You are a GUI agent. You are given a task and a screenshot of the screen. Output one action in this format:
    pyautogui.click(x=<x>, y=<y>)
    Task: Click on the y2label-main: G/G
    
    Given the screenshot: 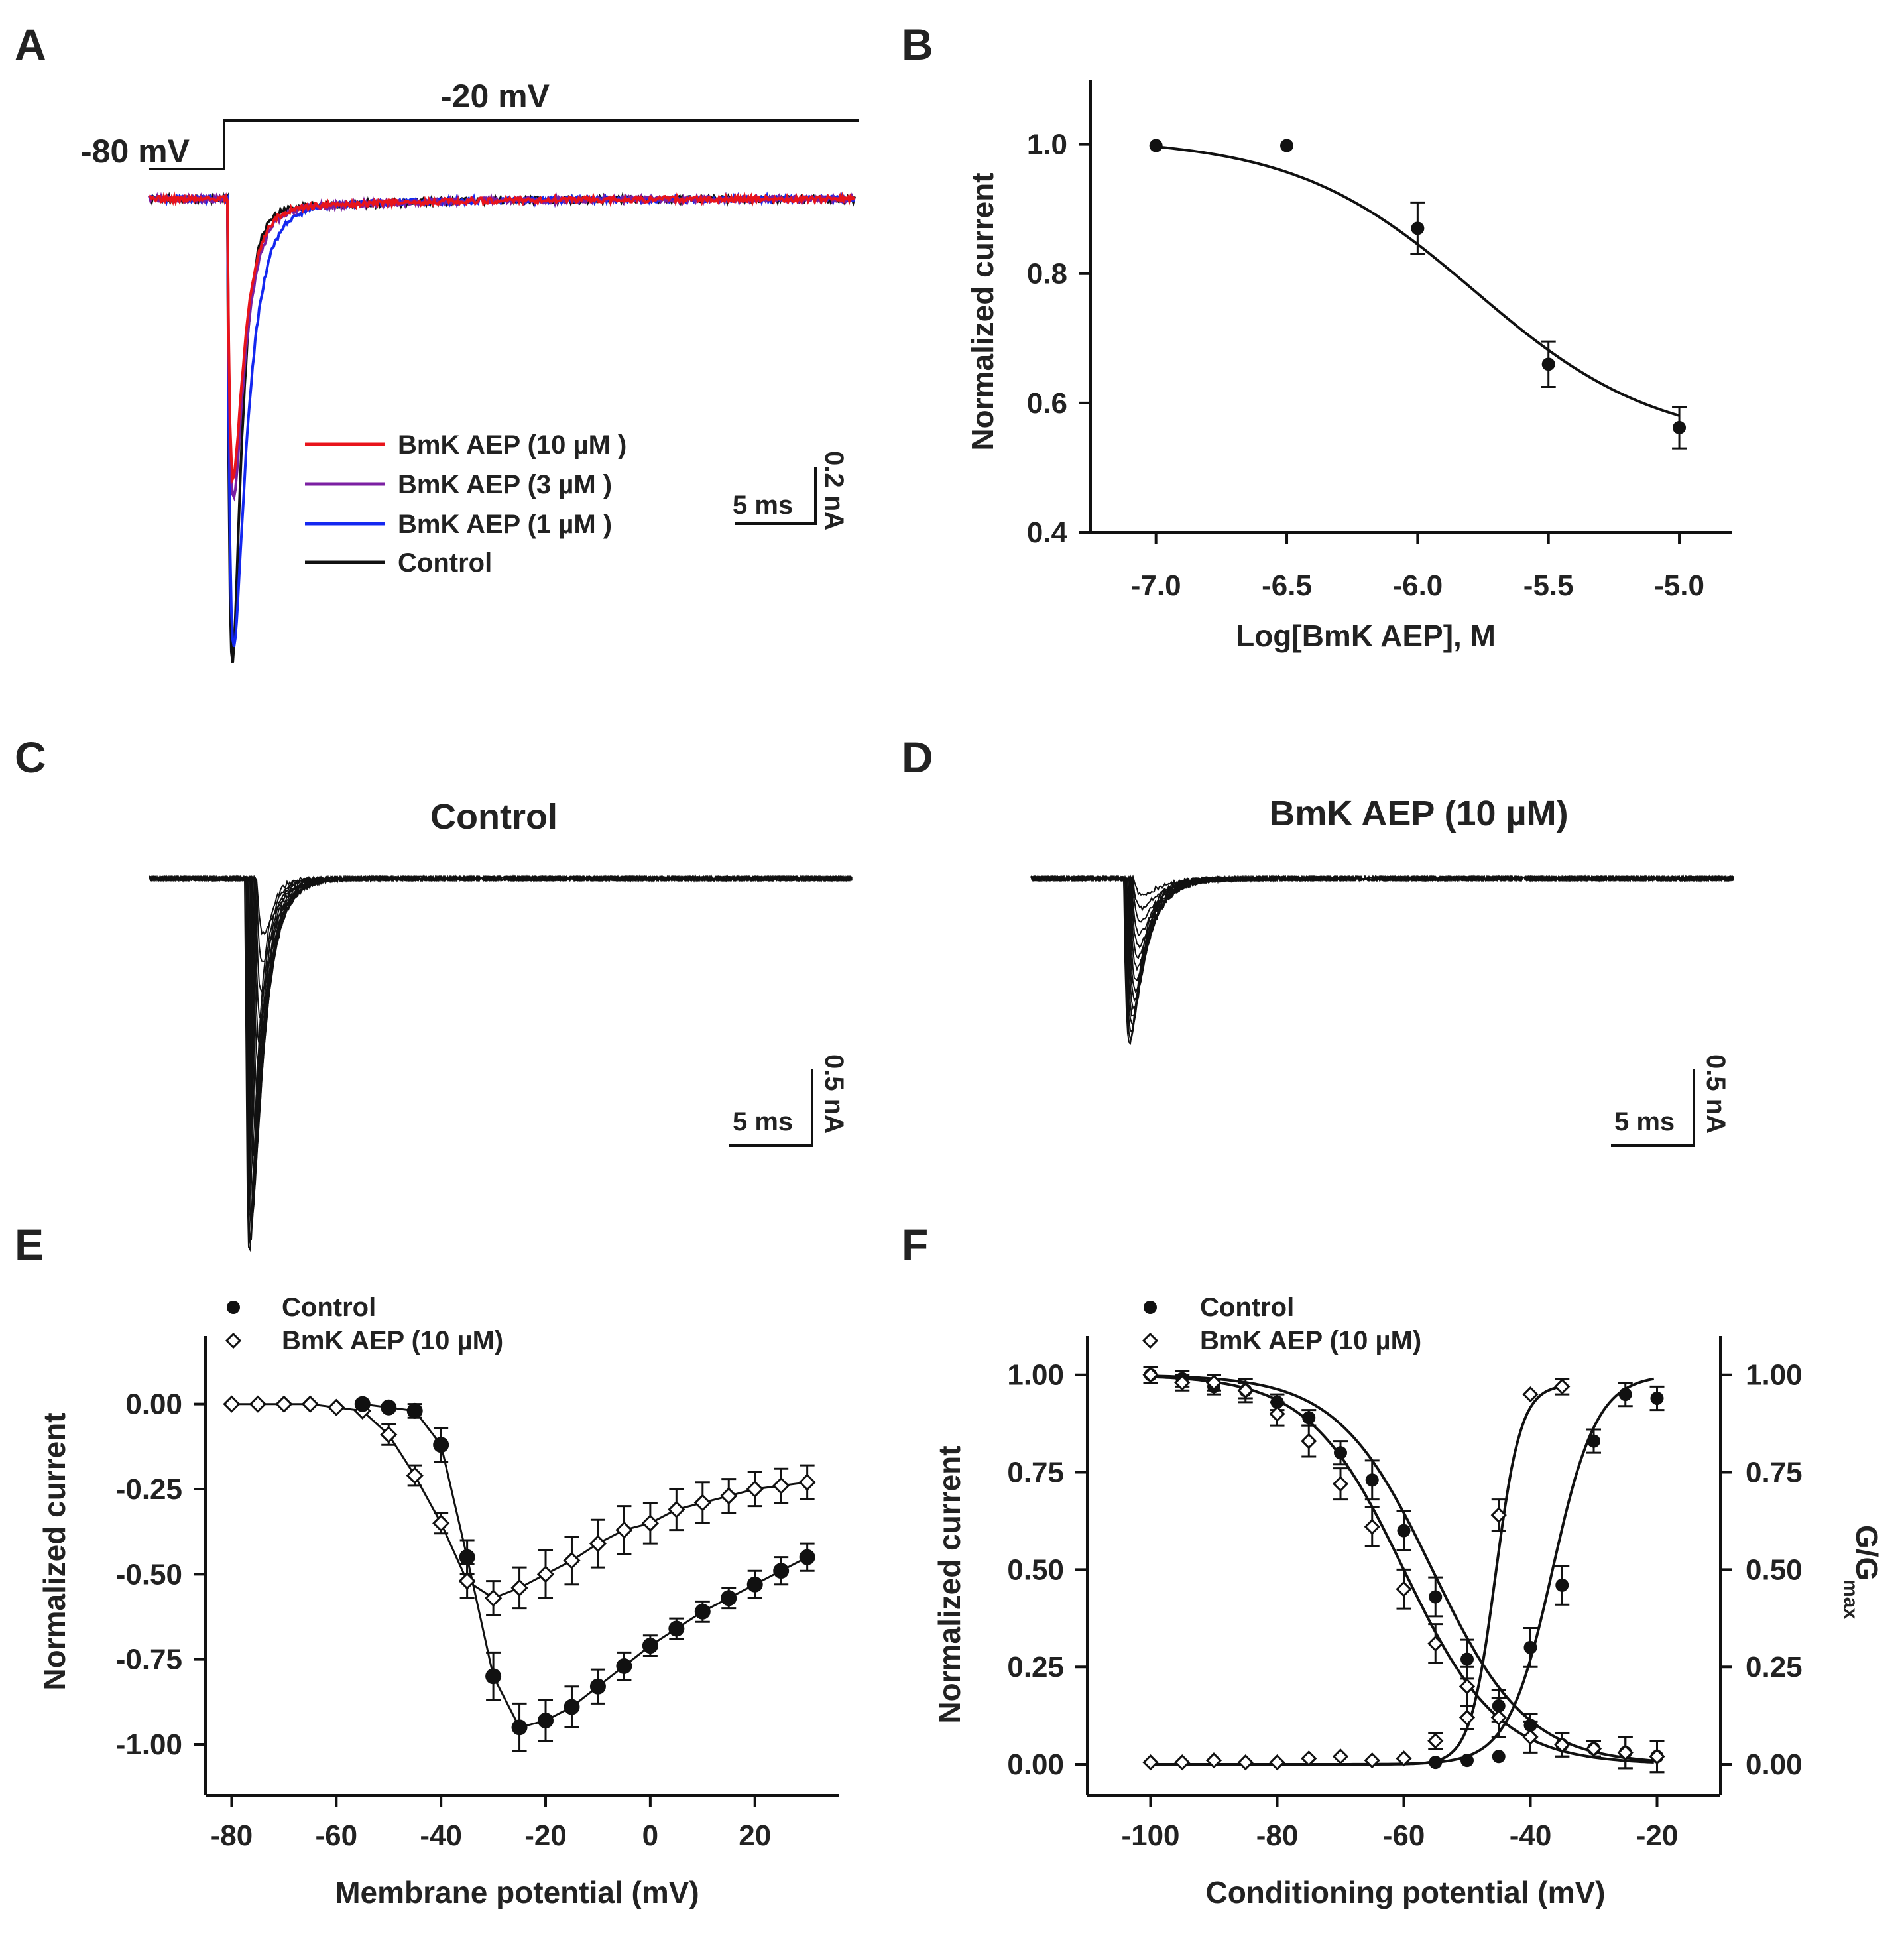 What is the action you would take?
    pyautogui.click(x=1867, y=1553)
    